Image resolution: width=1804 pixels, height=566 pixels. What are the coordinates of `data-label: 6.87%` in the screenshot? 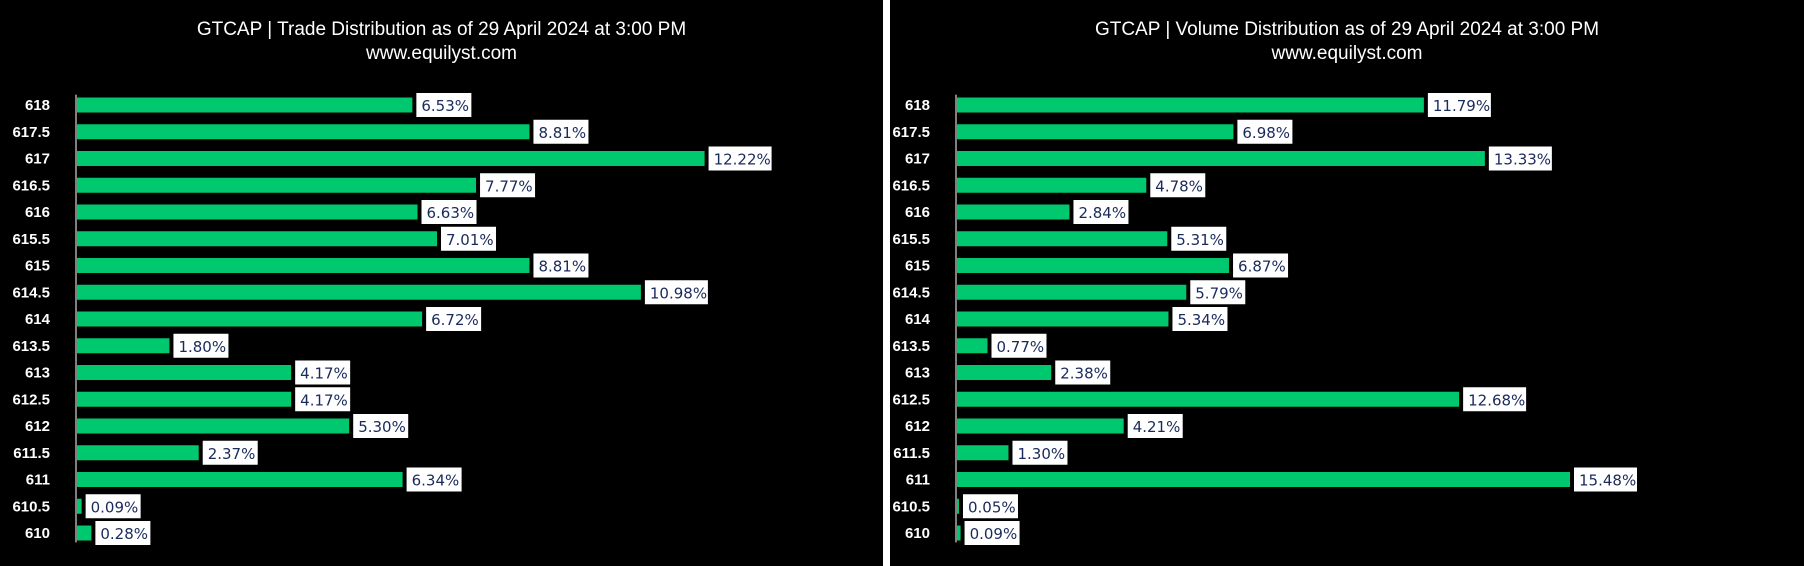 It's located at (1262, 267).